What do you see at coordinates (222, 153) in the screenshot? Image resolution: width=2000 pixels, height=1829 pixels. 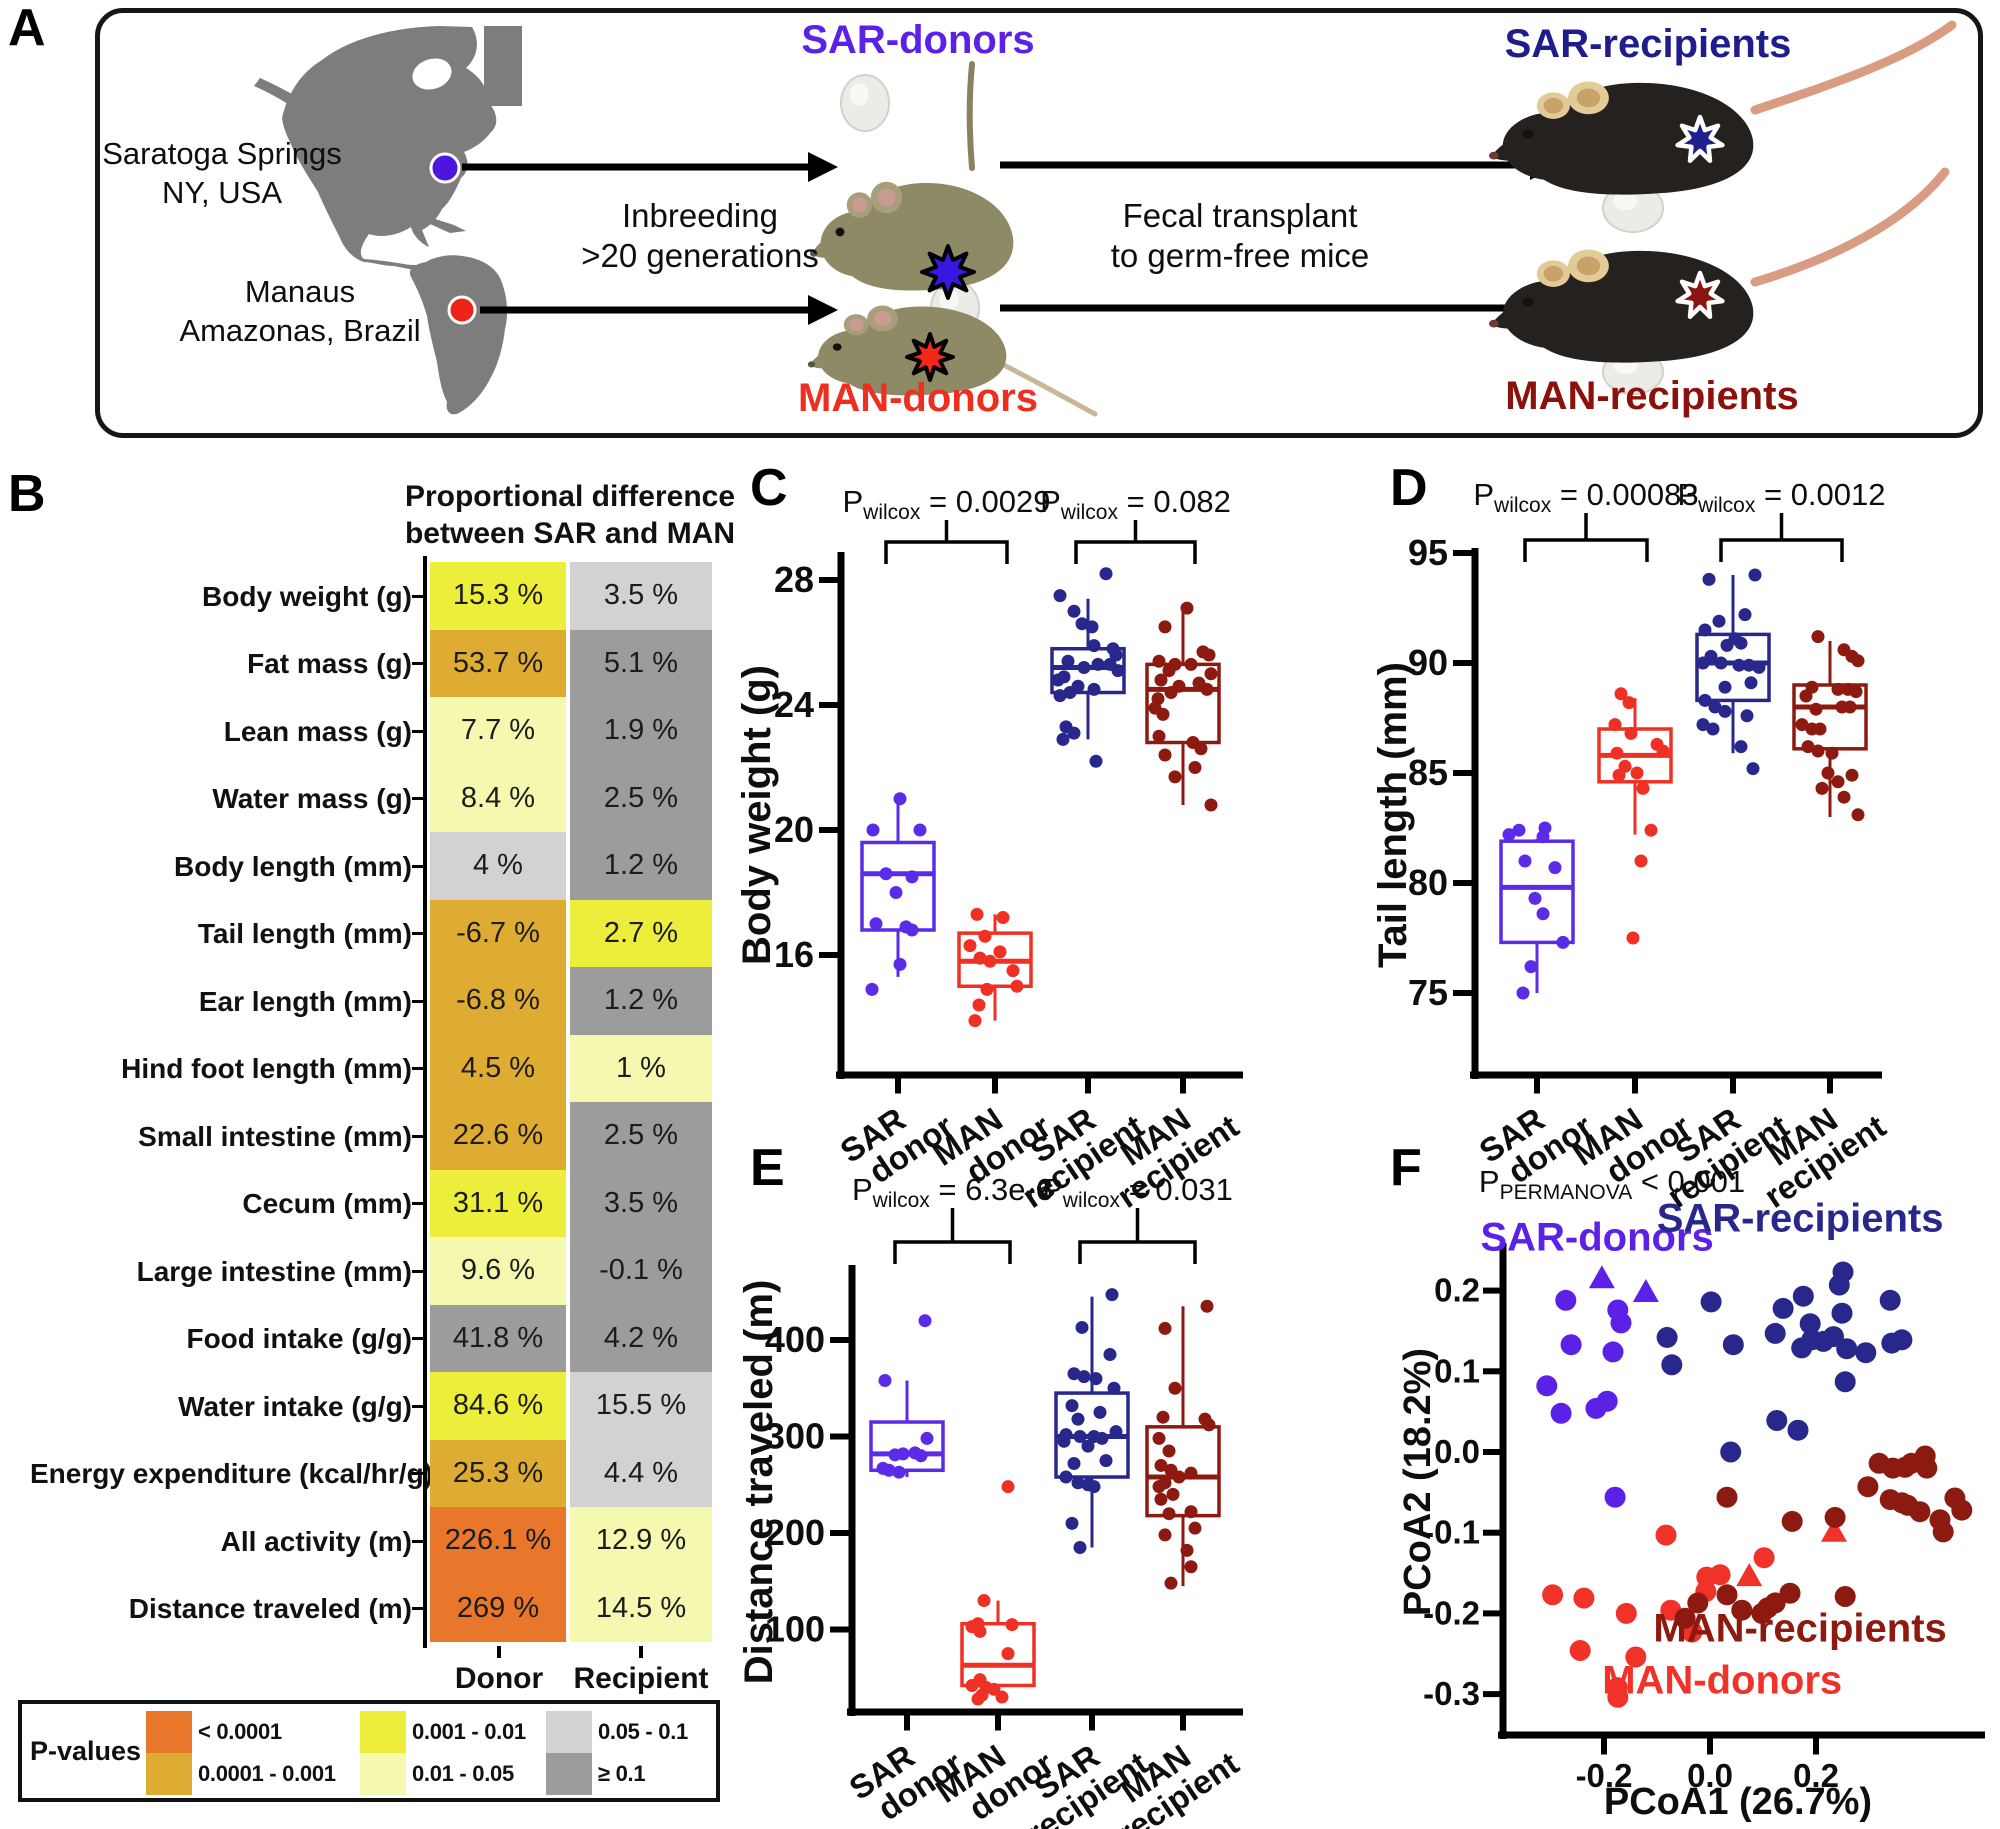 I see `location-saratoga-line1: Saratoga Springs` at bounding box center [222, 153].